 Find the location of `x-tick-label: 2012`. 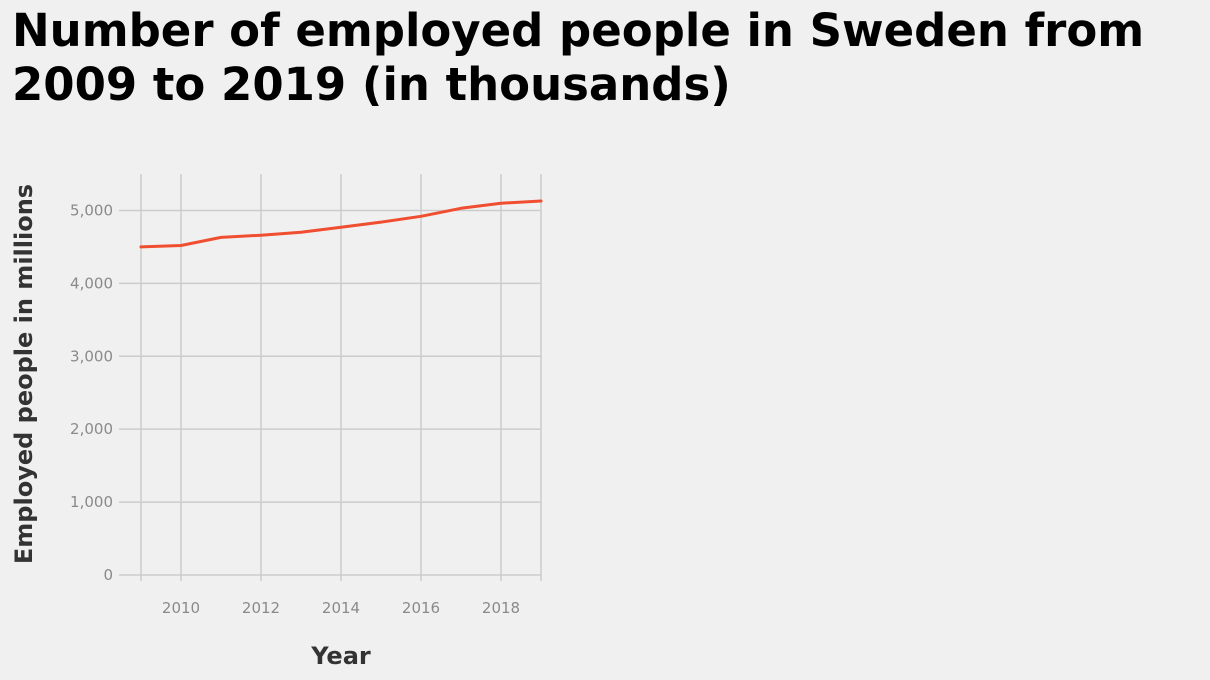

x-tick-label: 2012 is located at coordinates (261, 608).